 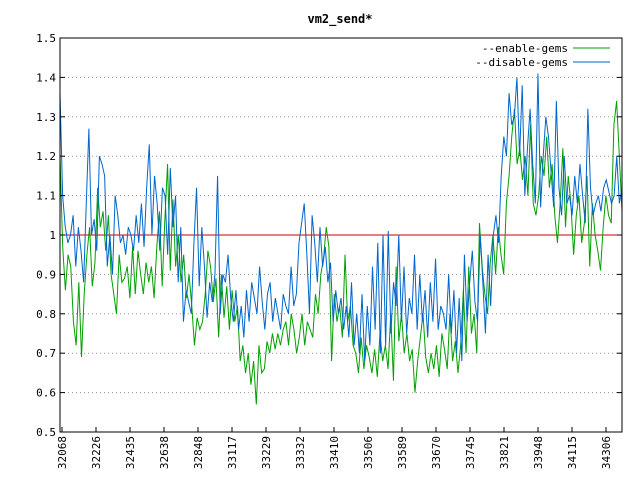 What do you see at coordinates (46, 38) in the screenshot?
I see `y-tick-label: 1.5` at bounding box center [46, 38].